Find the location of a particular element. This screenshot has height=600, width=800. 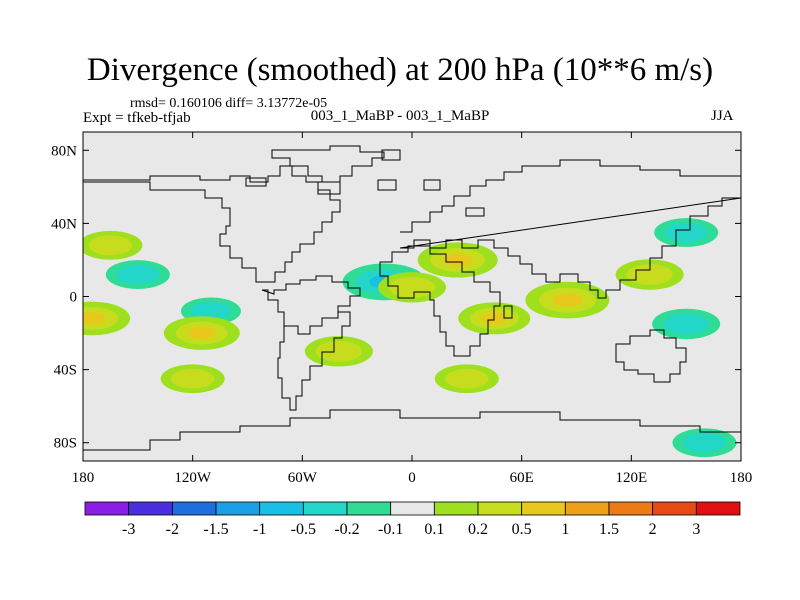

island-outlines is located at coordinates (379, 234).